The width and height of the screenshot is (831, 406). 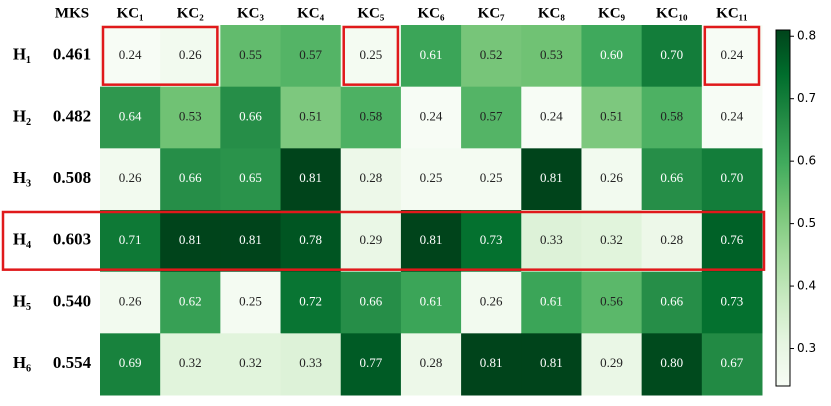 What do you see at coordinates (72, 13) in the screenshot?
I see `mks-title: MKS` at bounding box center [72, 13].